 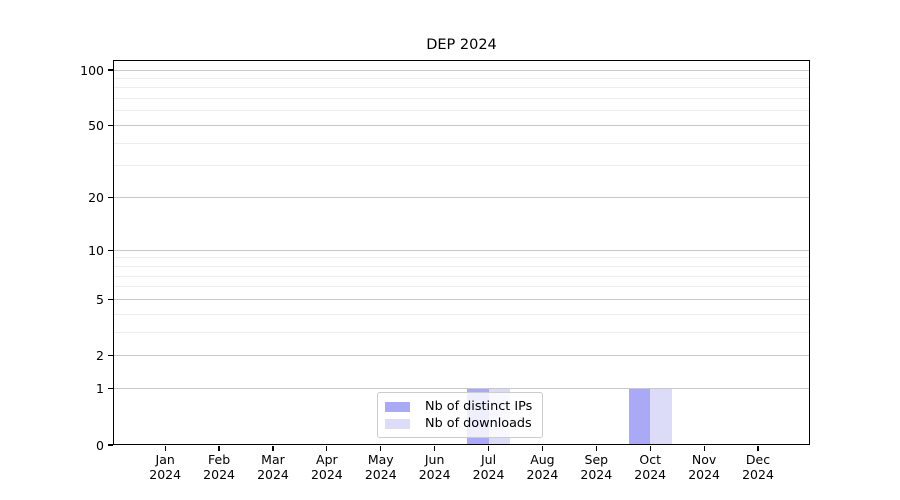 I want to click on x-tick-month: Mar, so click(x=273, y=459).